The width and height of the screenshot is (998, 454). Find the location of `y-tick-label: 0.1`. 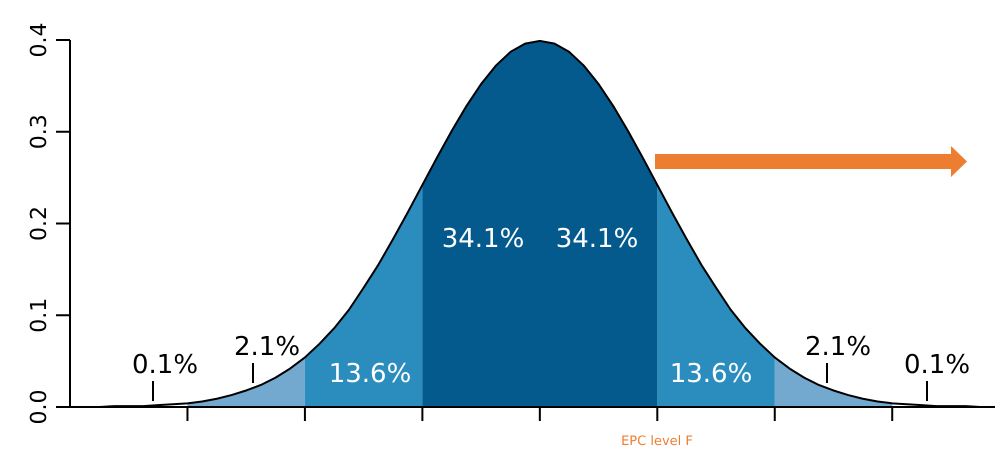

y-tick-label: 0.1 is located at coordinates (39, 315).